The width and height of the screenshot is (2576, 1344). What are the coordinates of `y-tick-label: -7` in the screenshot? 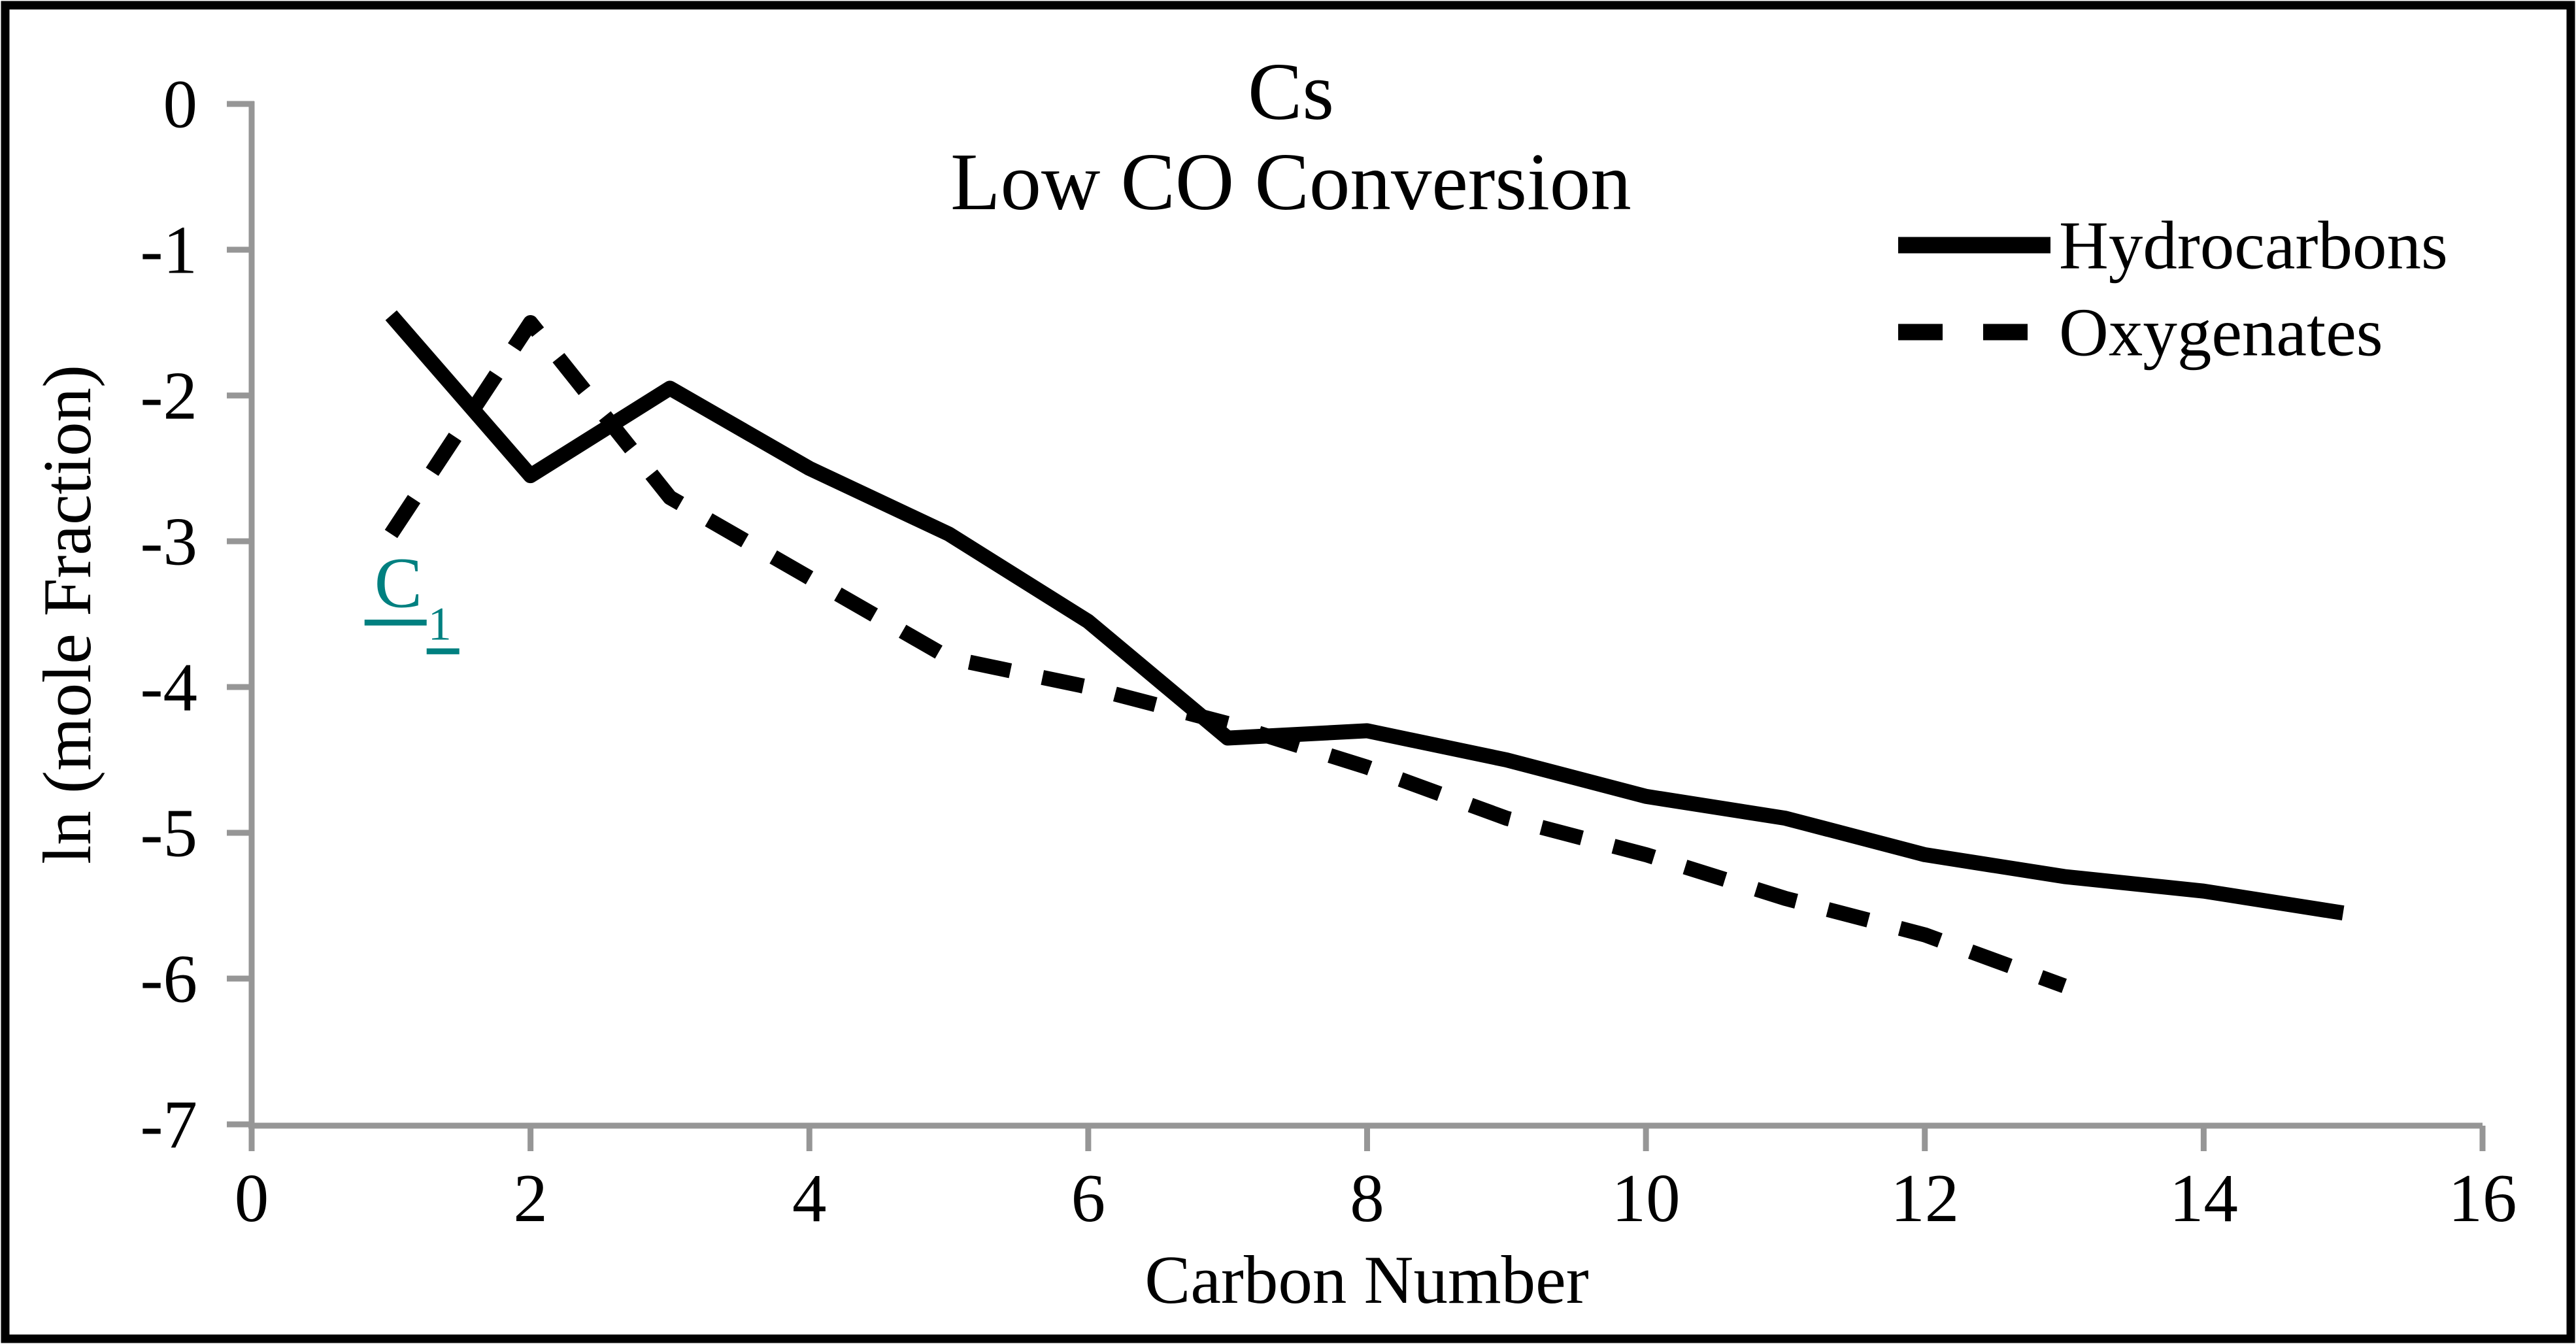 It's located at (169, 1124).